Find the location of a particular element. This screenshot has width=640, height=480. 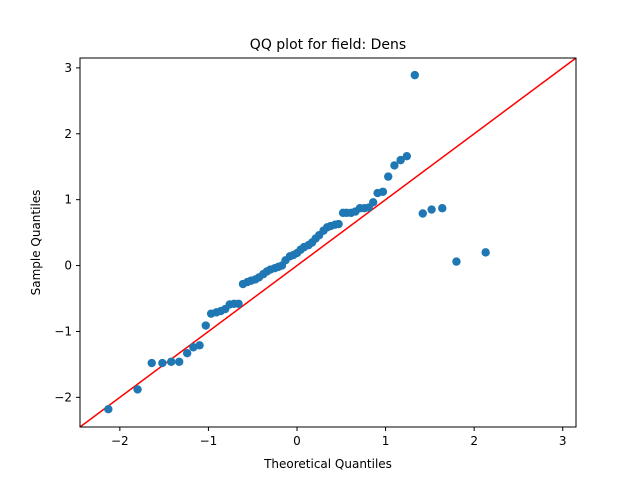

y-tick-label: 0 is located at coordinates (68, 266).